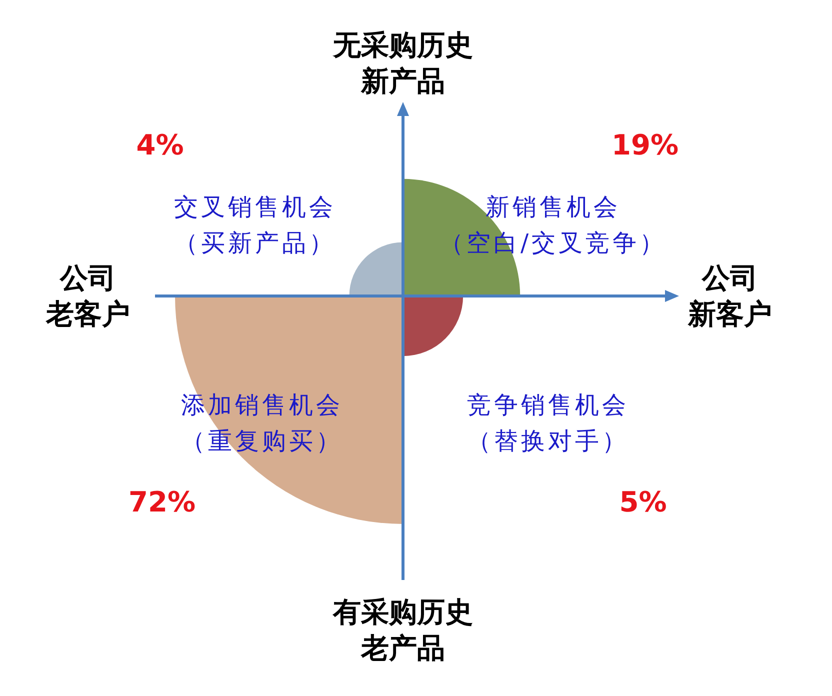 The width and height of the screenshot is (832, 696). What do you see at coordinates (730, 278) in the screenshot?
I see `axis-end-label-right-line1: 公司` at bounding box center [730, 278].